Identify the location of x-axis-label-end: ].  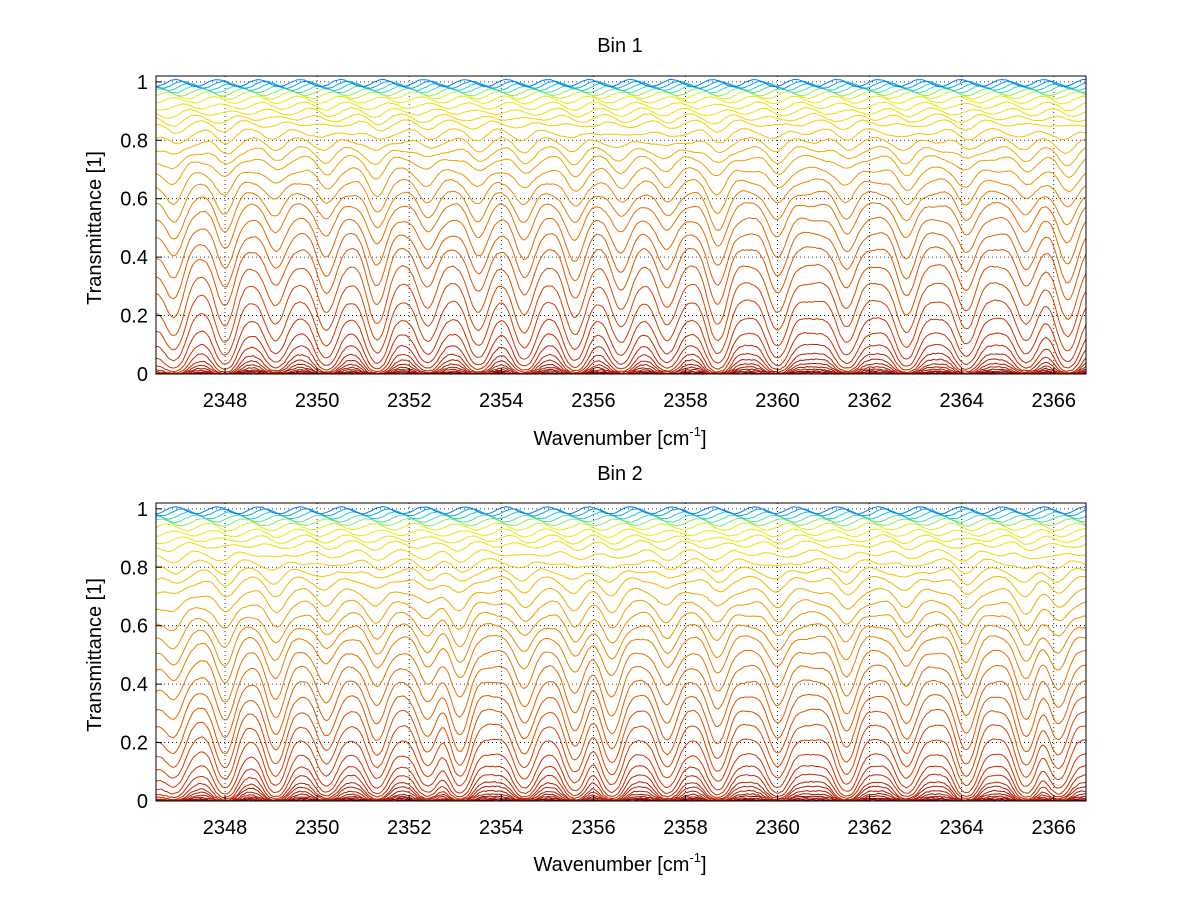
(704, 865).